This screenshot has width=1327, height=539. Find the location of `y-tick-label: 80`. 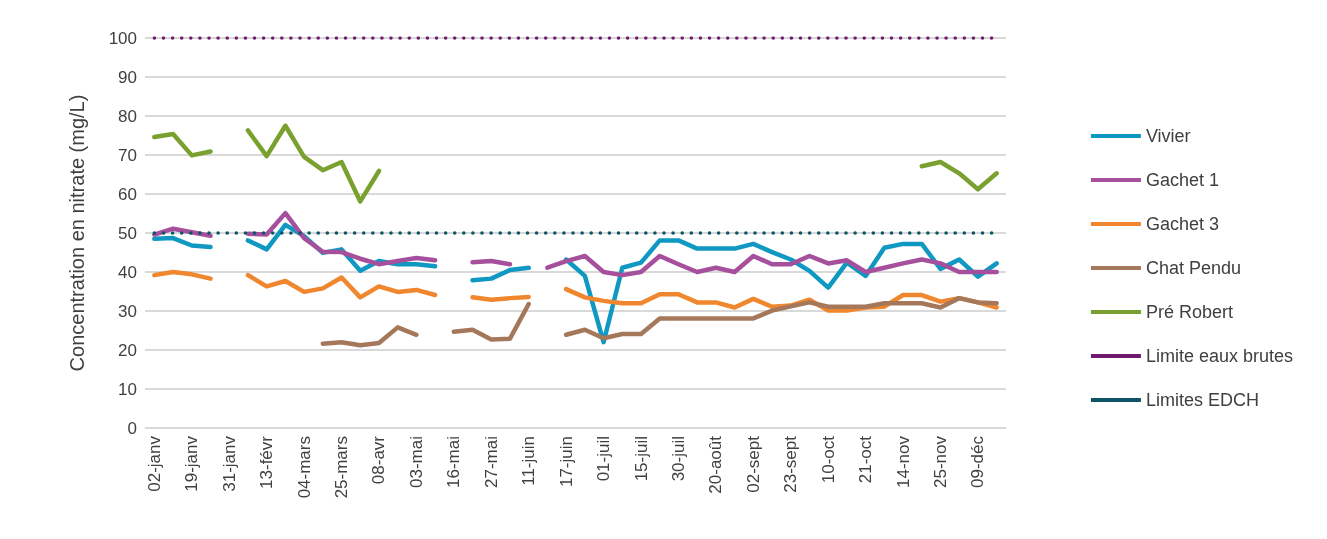

y-tick-label: 80 is located at coordinates (127, 116).